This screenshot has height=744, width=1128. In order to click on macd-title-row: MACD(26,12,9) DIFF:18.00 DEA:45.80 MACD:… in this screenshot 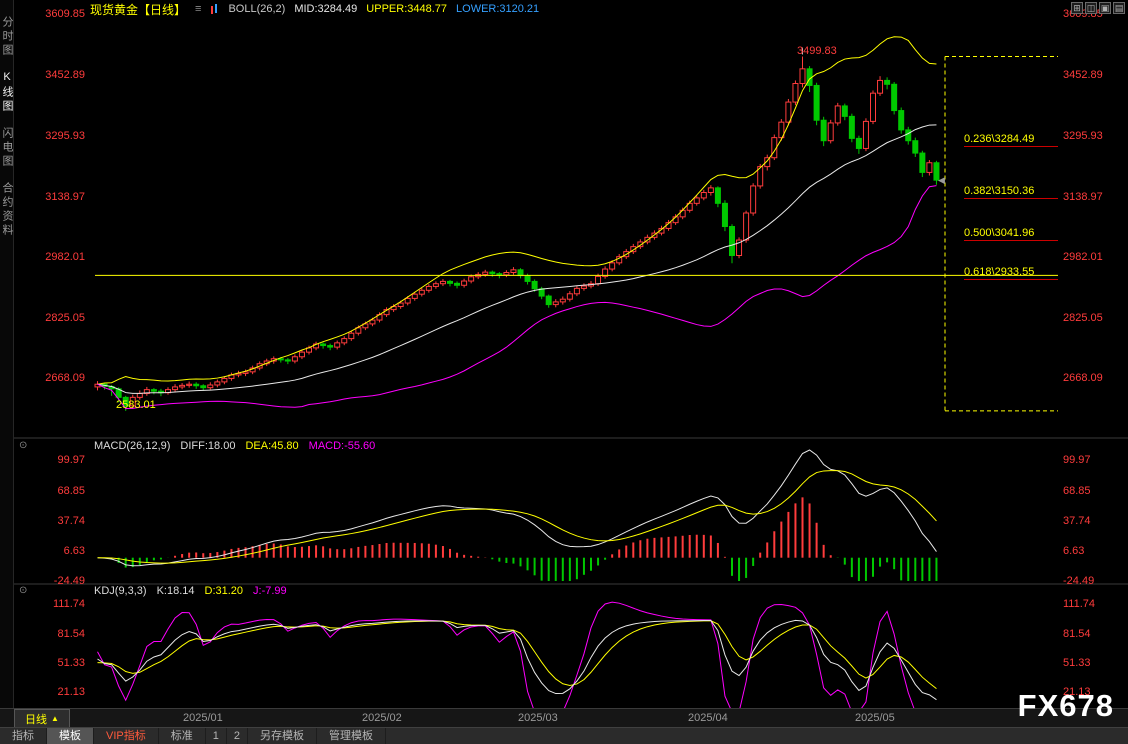, I will do `click(234, 446)`.